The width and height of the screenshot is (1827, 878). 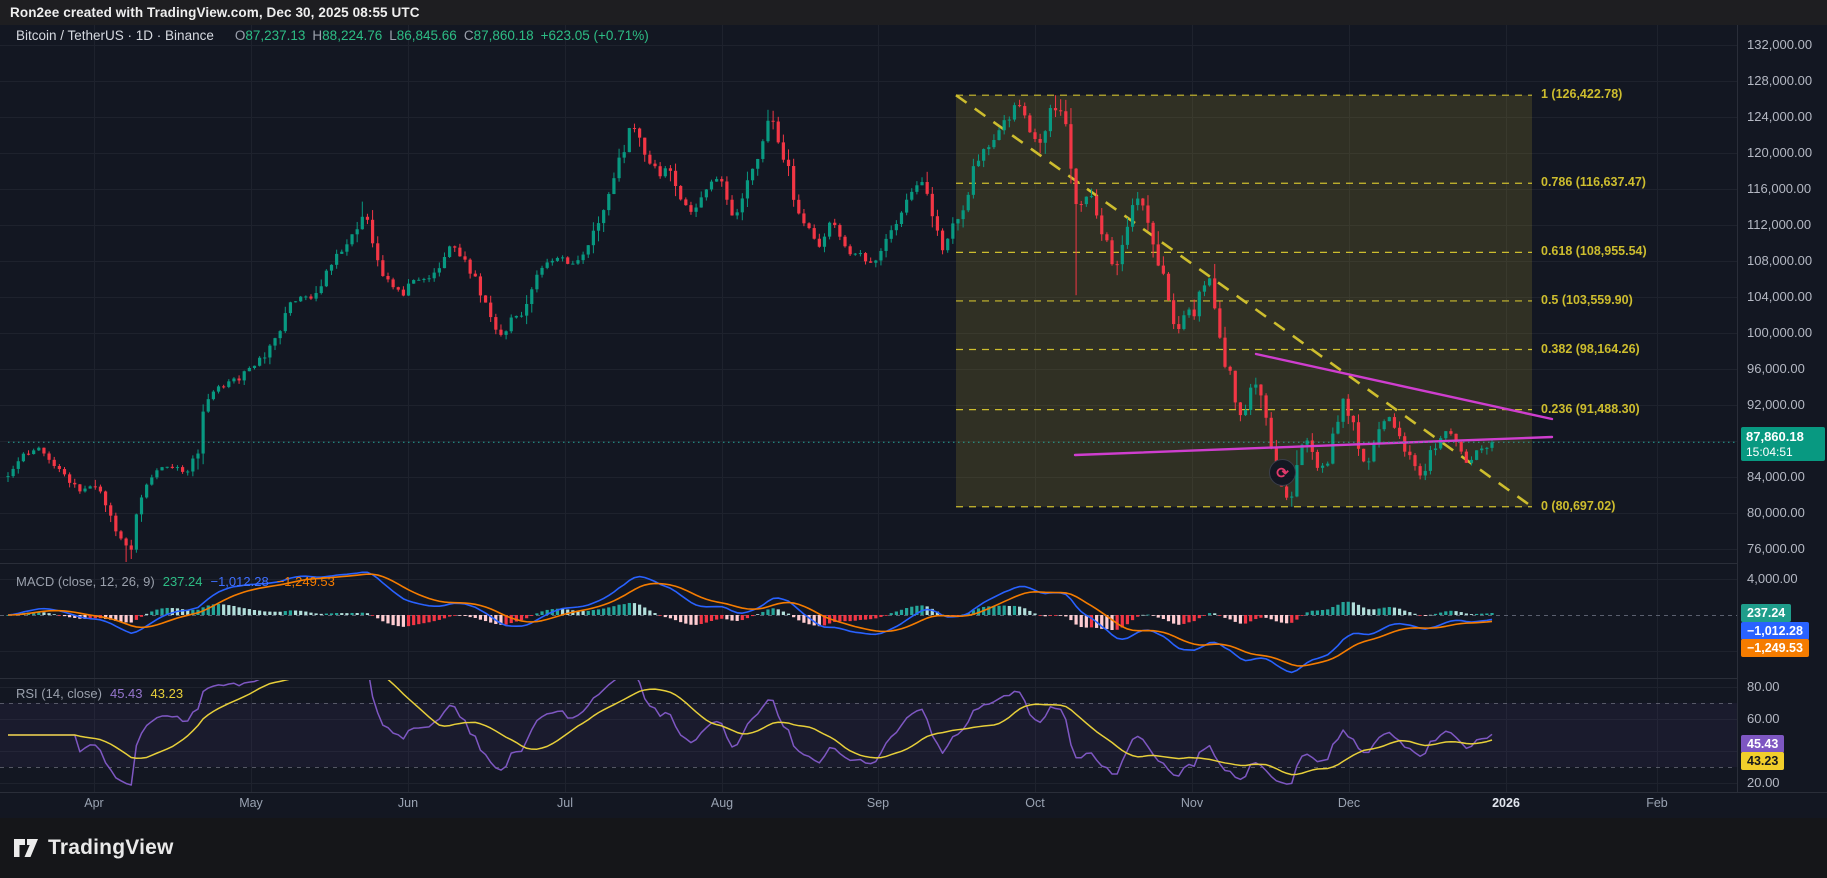 What do you see at coordinates (26, 848) in the screenshot?
I see `tradingview-logo-icon` at bounding box center [26, 848].